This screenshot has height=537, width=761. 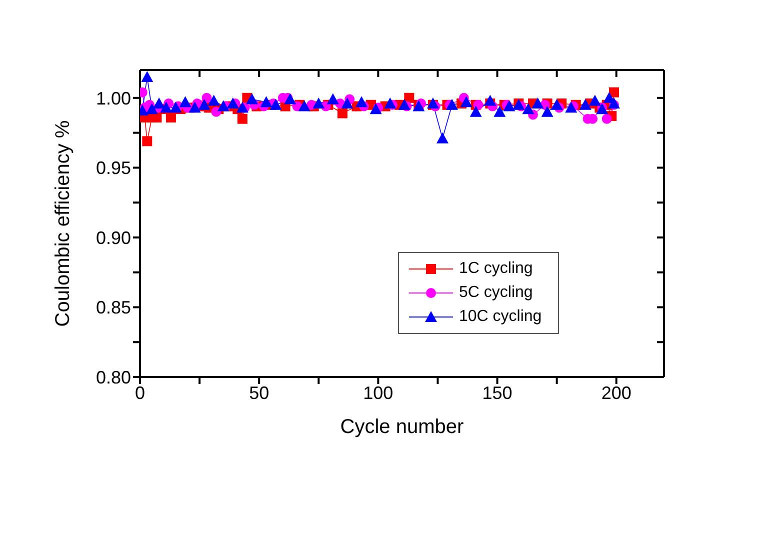 I want to click on legend-label: 1C cycling, so click(x=496, y=269).